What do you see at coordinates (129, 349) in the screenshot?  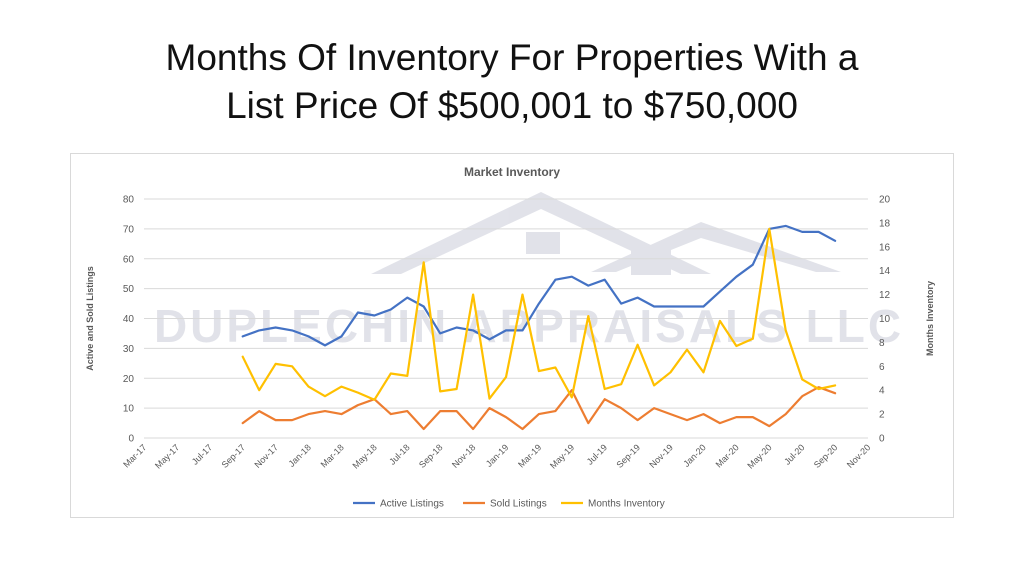 I see `y-tick-label: 30` at bounding box center [129, 349].